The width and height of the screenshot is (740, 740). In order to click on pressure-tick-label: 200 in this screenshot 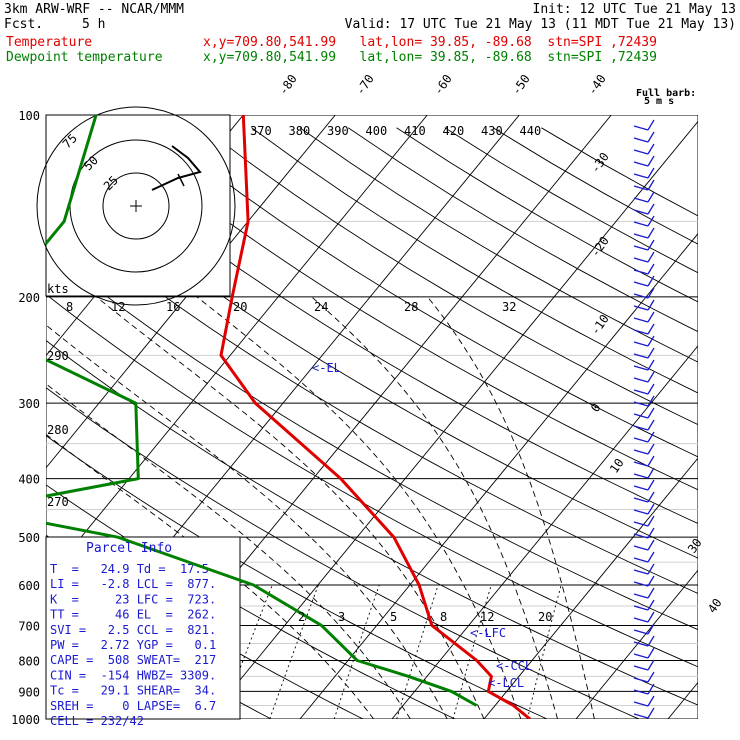, I will do `click(29, 298)`.